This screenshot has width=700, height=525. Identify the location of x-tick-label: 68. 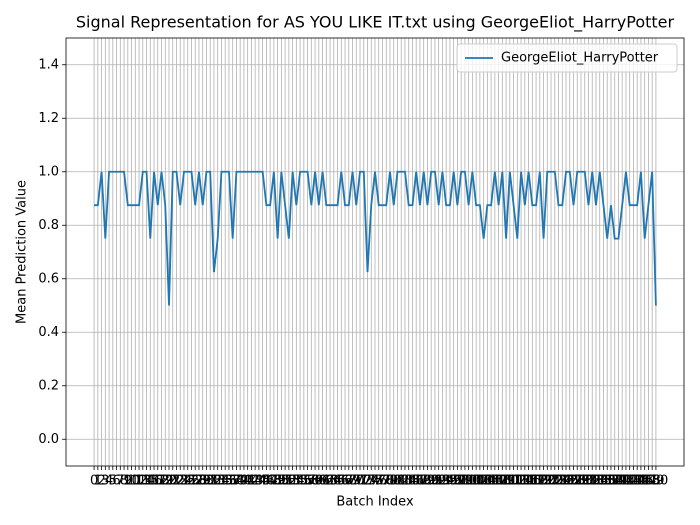
(349, 481).